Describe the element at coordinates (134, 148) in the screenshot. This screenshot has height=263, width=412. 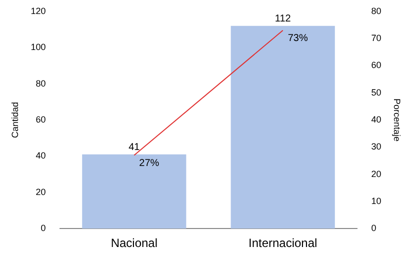
I see `data-label: 41` at that location.